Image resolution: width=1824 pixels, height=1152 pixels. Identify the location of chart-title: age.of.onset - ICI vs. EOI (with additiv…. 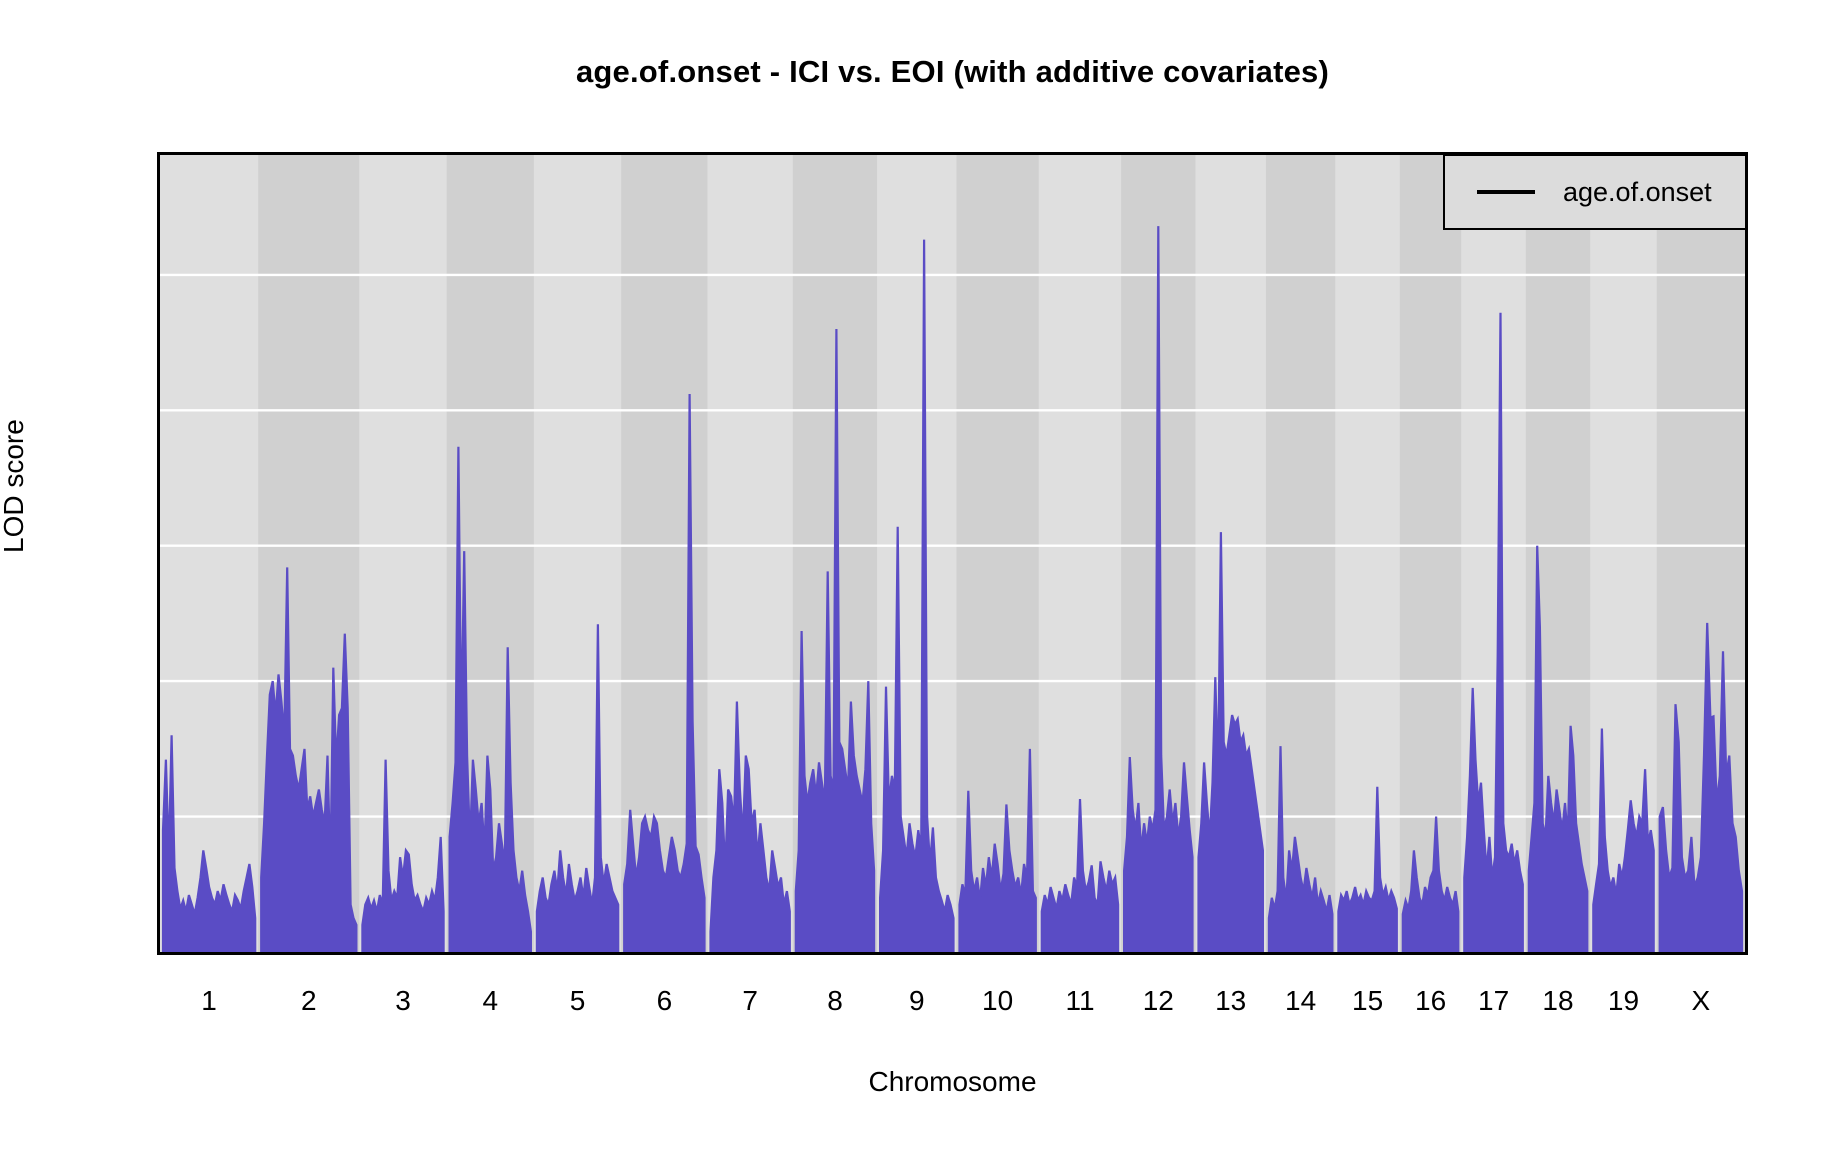
(952, 71).